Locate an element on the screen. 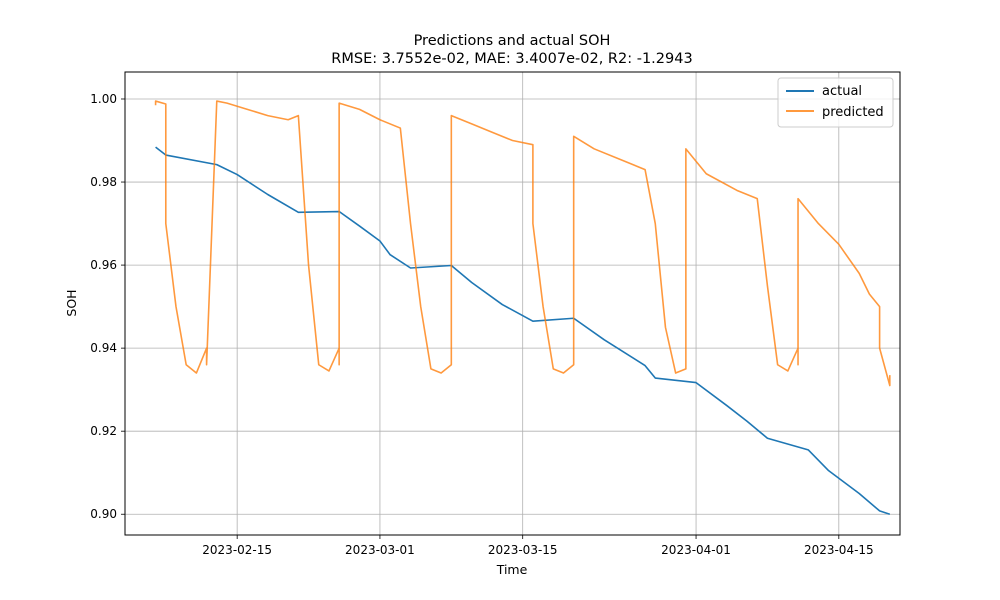  x-tick-label: 2023-03-01 is located at coordinates (380, 550).